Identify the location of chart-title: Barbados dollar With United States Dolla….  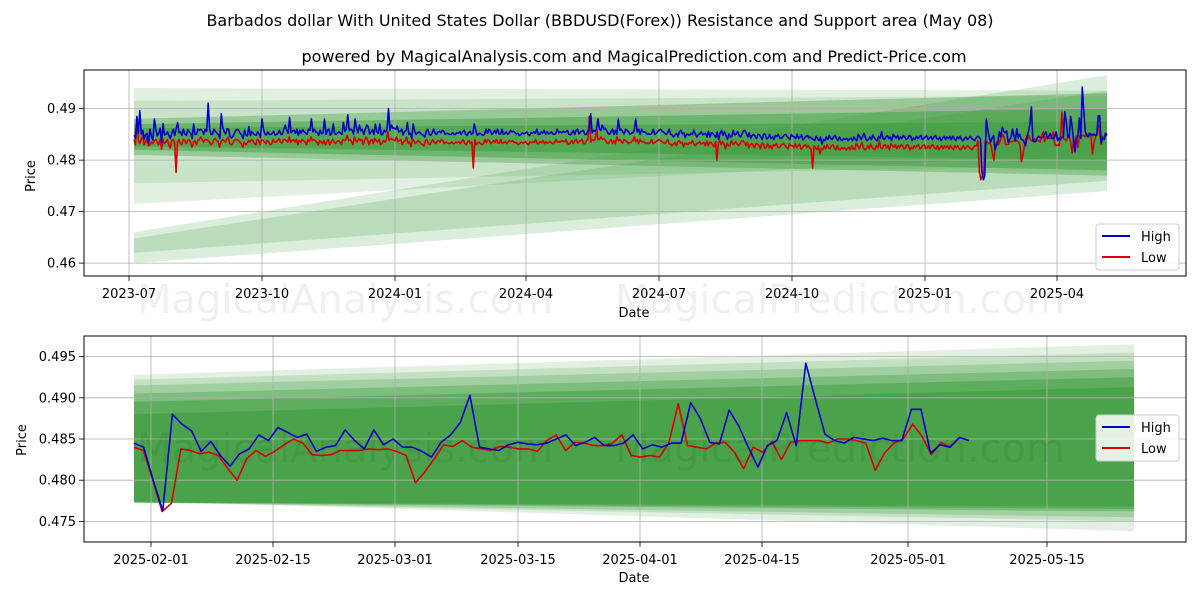
(599, 20).